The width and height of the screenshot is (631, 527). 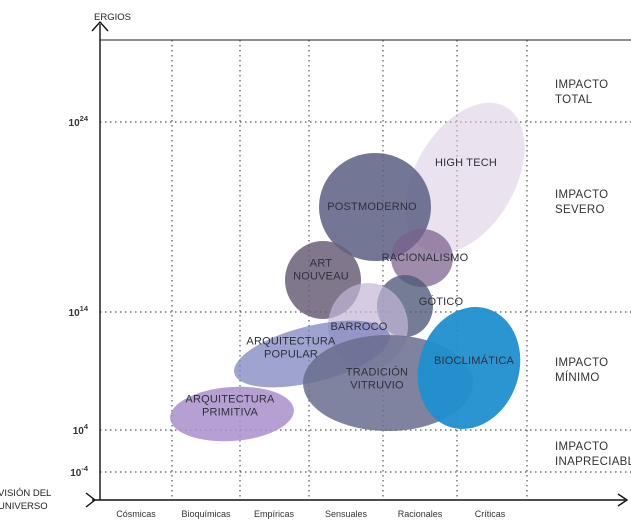 I want to click on bubble-label-art-nouveau: ART NOUVEAU, so click(x=321, y=270).